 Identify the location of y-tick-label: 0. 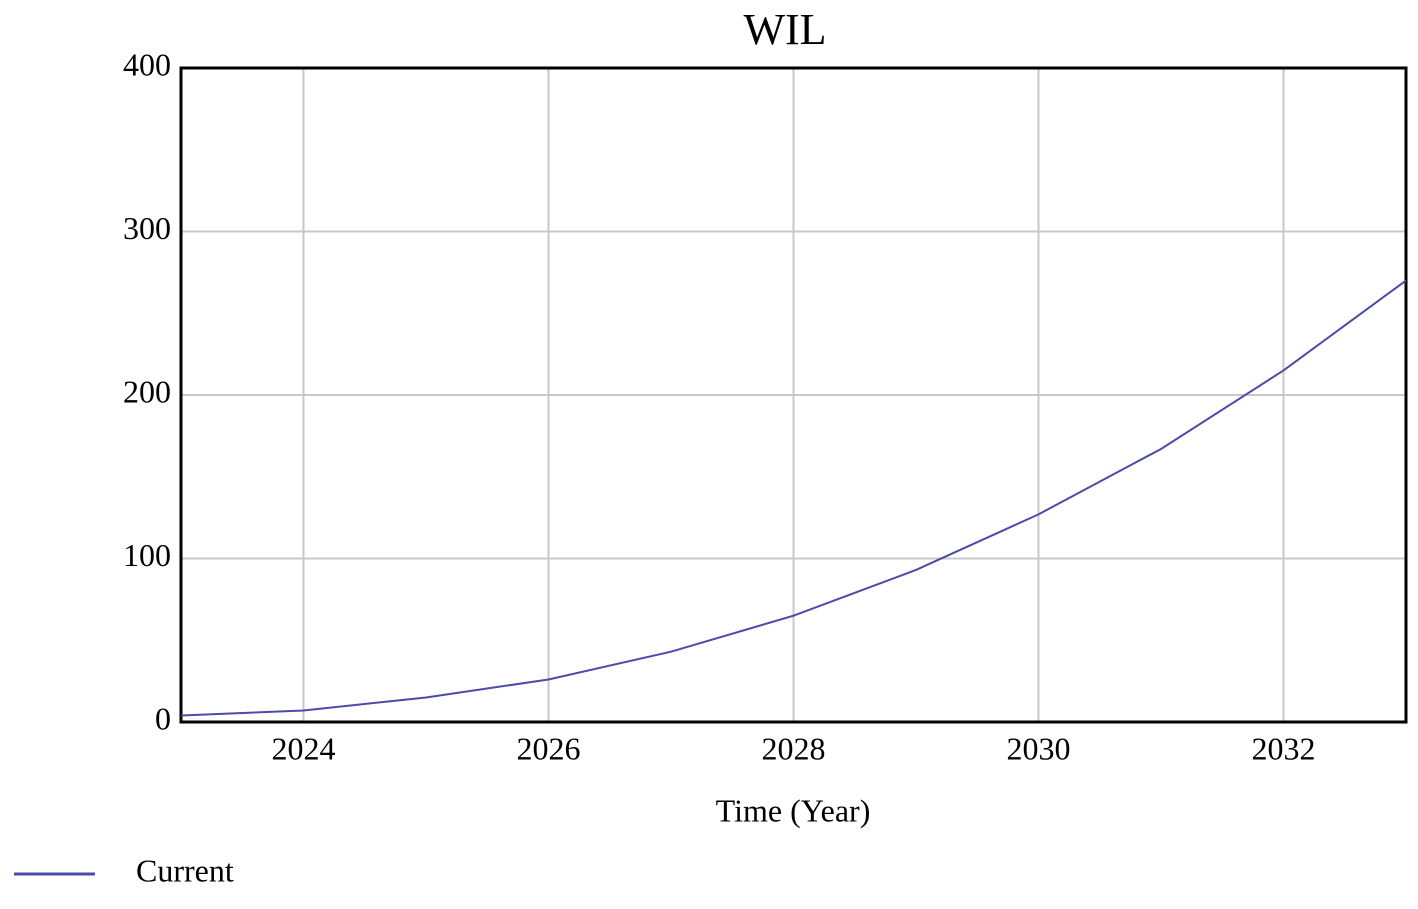
(163, 718).